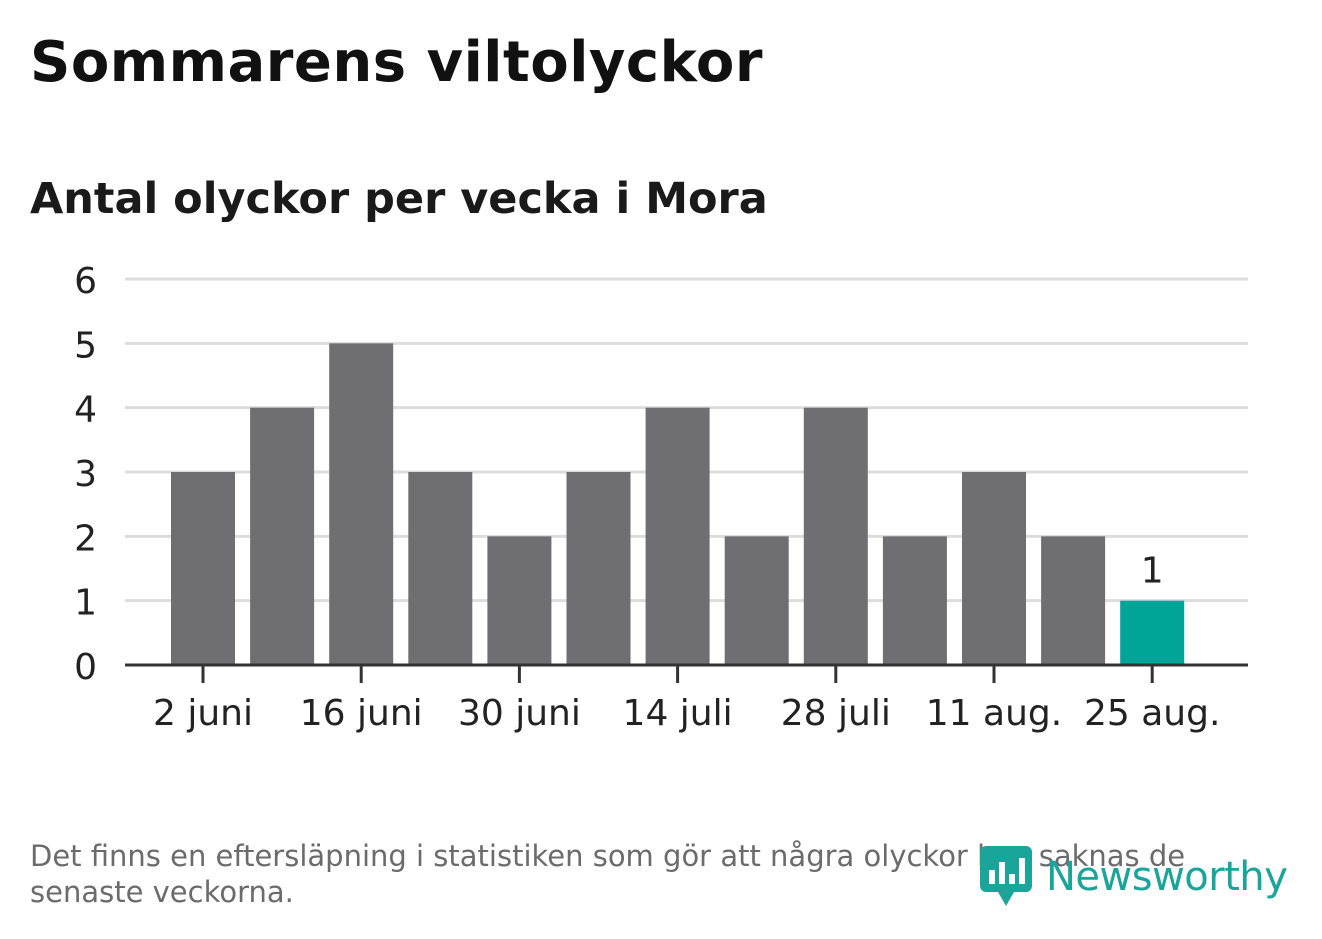 This screenshot has height=939, width=1322. I want to click on data-label-highlight: 1, so click(1152, 571).